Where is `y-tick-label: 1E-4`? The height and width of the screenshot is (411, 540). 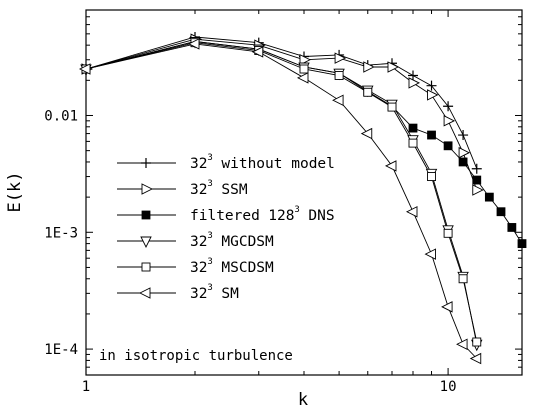
y-tick-label: 1E-4 is located at coordinates (61, 350).